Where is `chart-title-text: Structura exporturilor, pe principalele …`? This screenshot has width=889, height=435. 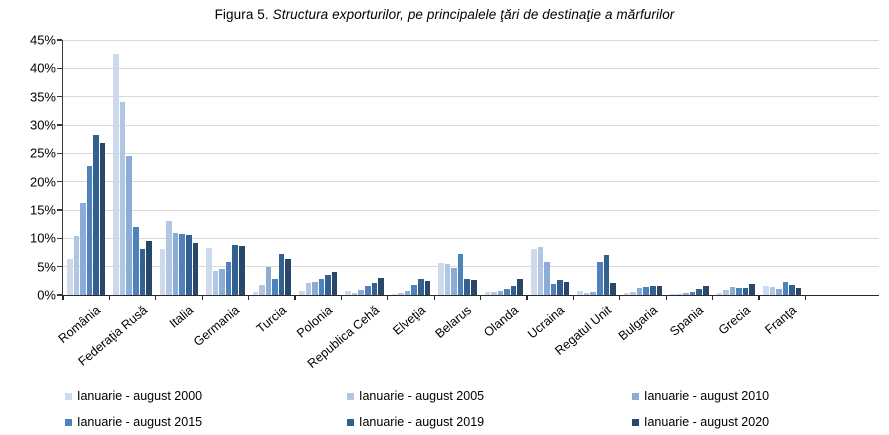 chart-title-text: Structura exporturilor, pe principalele … is located at coordinates (471, 14).